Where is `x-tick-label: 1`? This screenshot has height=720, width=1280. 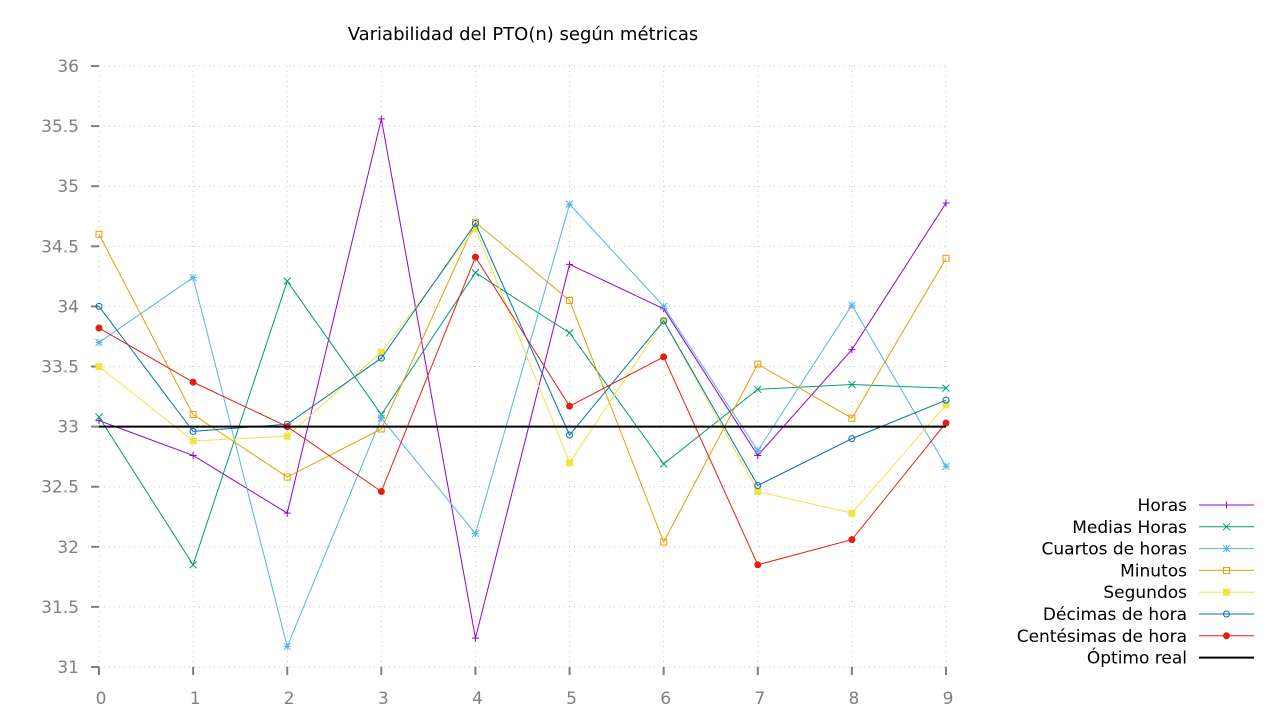 x-tick-label: 1 is located at coordinates (195, 699).